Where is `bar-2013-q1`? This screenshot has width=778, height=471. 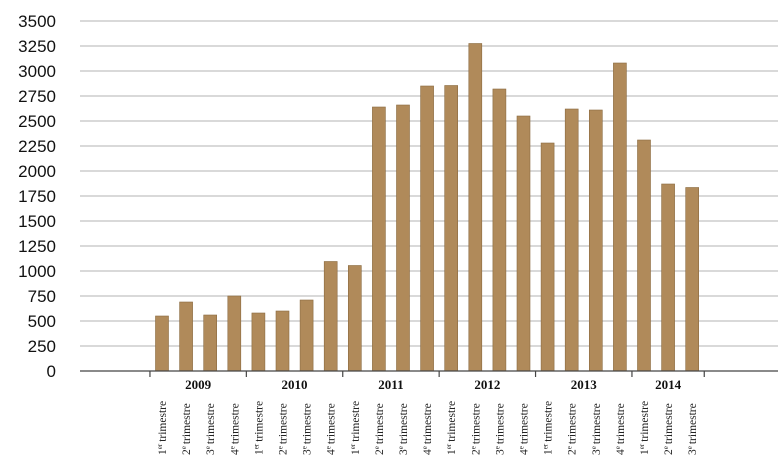 bar-2013-q1 is located at coordinates (547, 257).